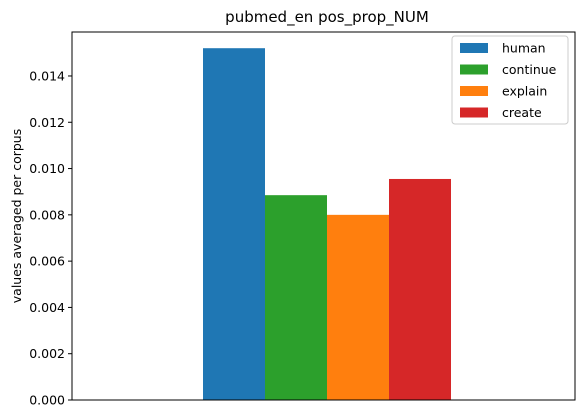  What do you see at coordinates (47, 168) in the screenshot?
I see `y-tick-label: 0.010` at bounding box center [47, 168].